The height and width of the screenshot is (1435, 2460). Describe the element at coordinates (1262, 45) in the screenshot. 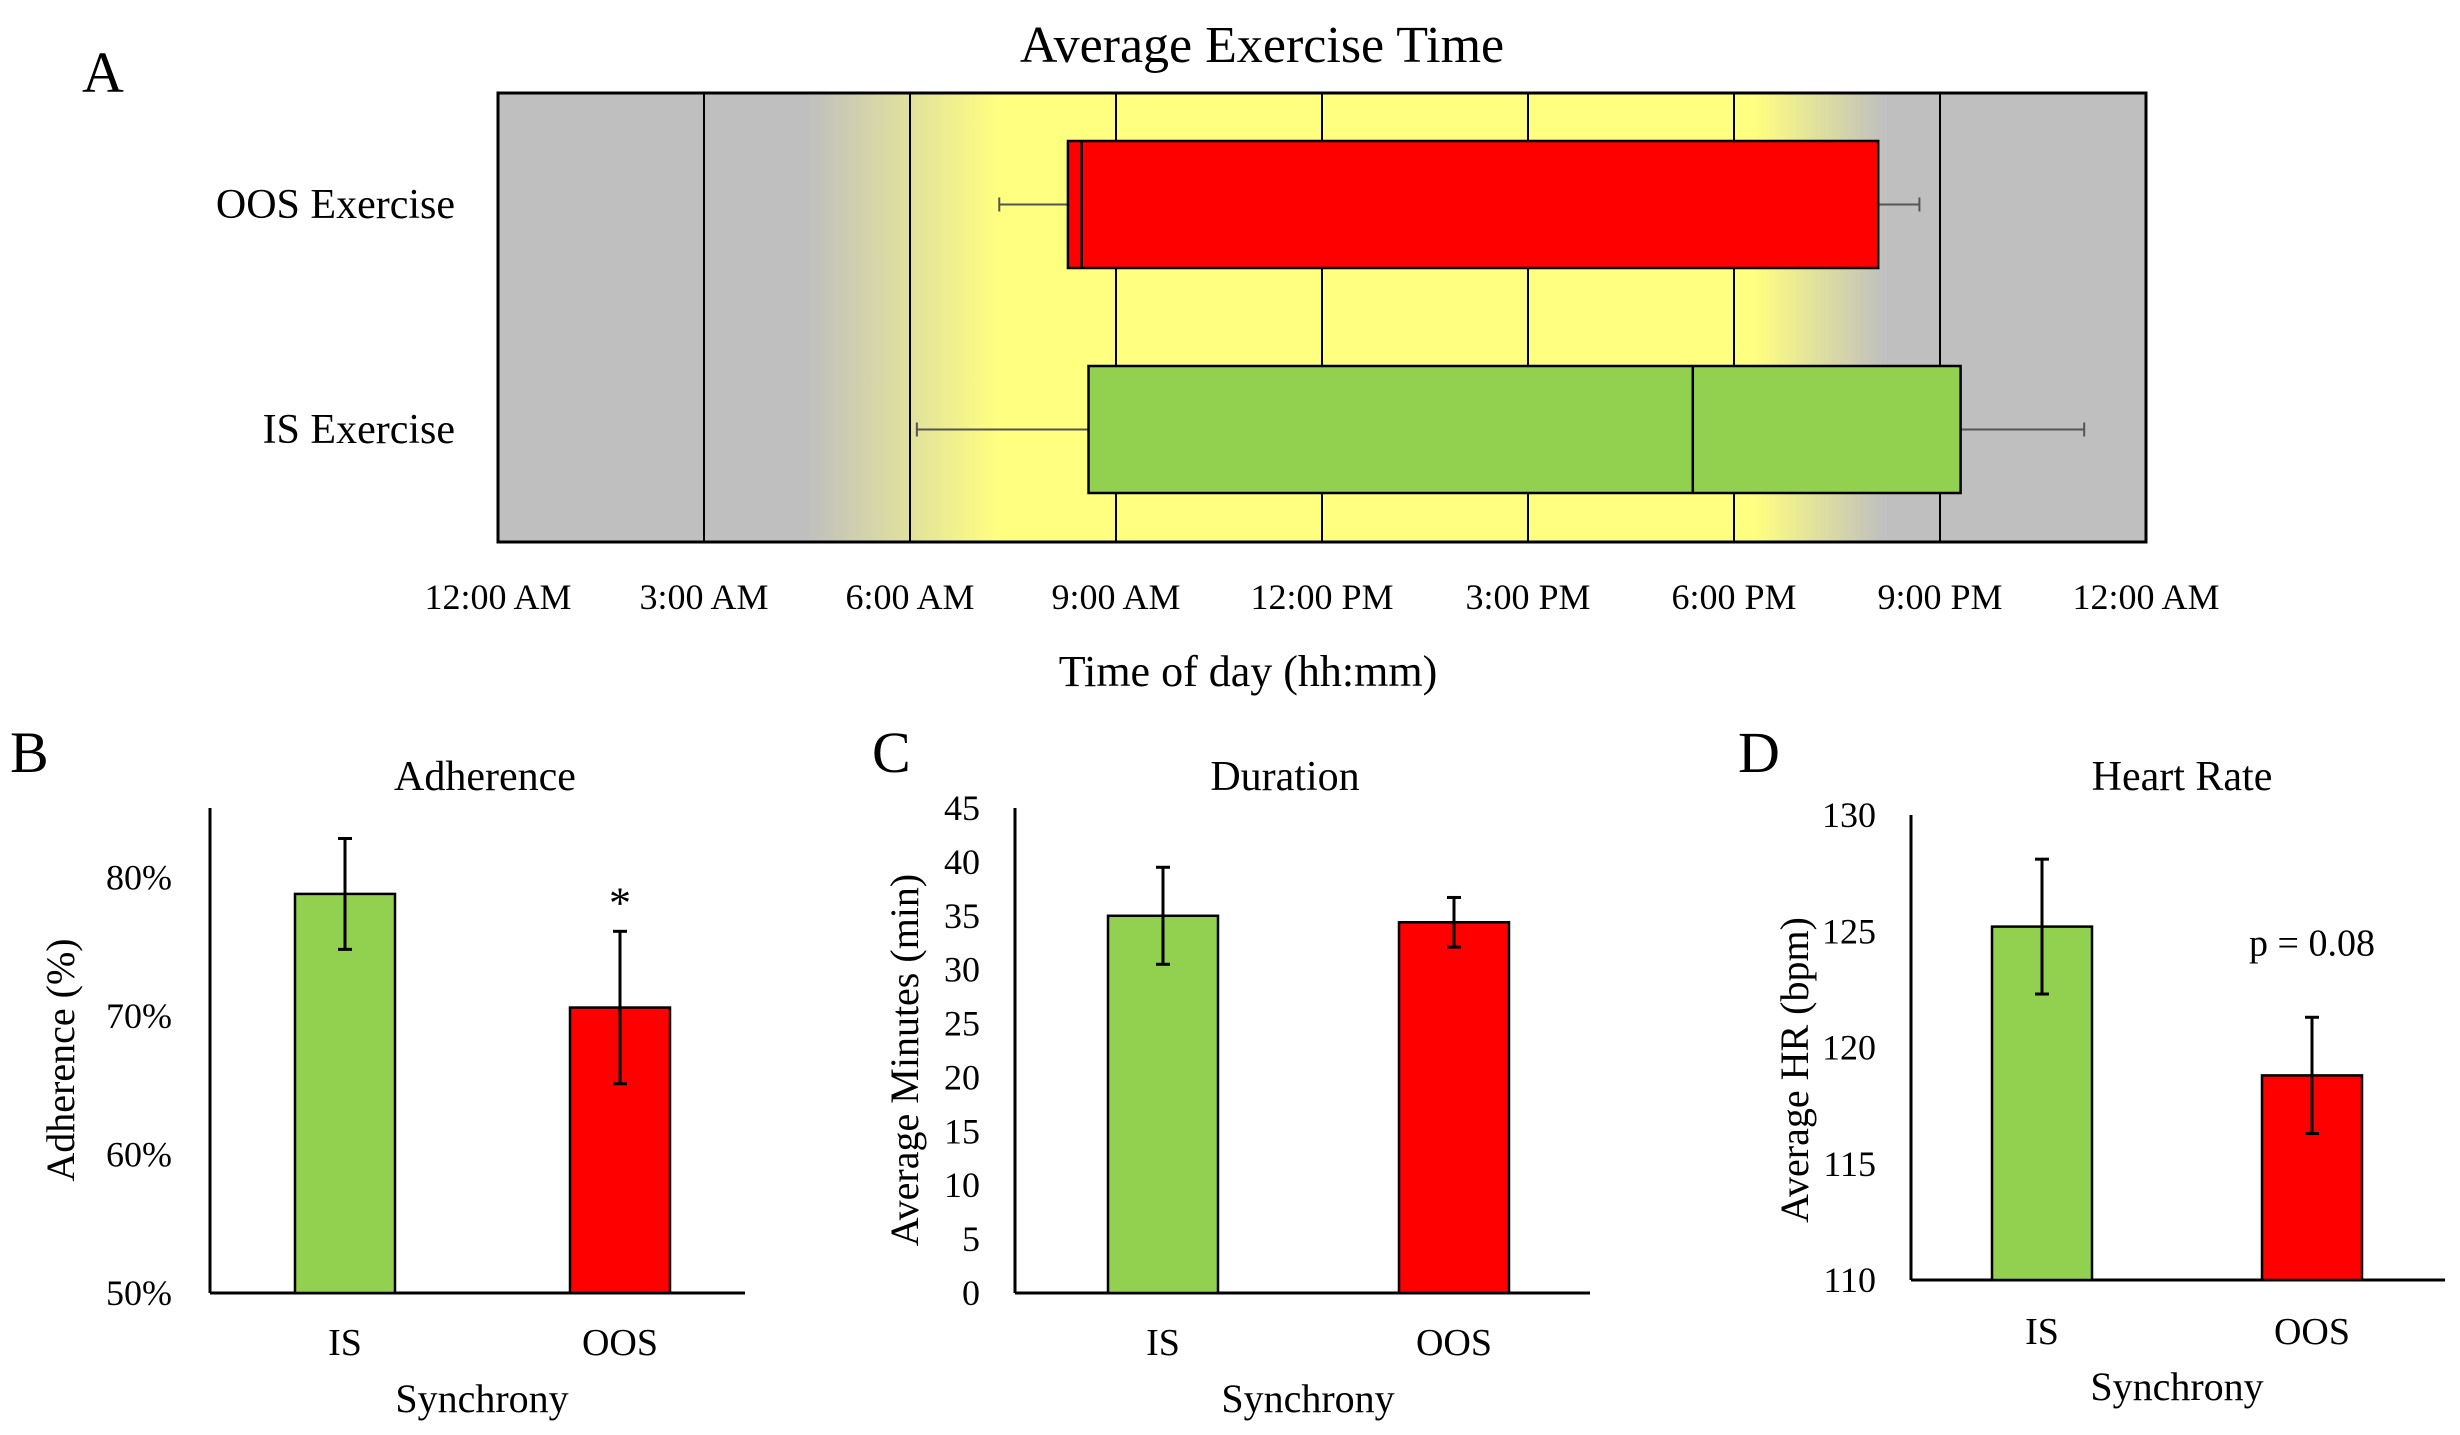

I see `panel-a-title: Average Exercise Time` at that location.